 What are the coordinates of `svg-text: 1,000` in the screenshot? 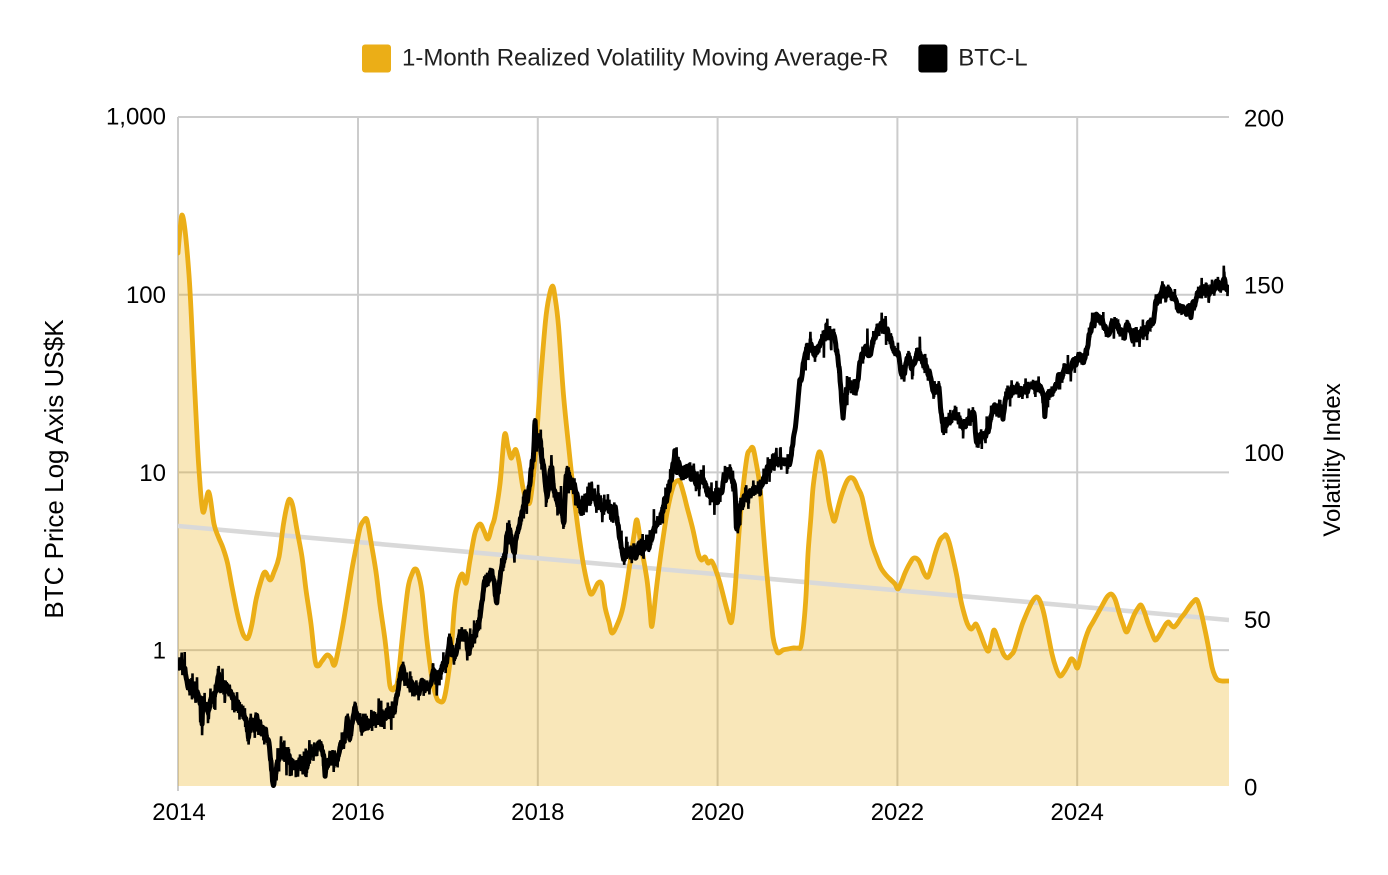 It's located at (136, 117).